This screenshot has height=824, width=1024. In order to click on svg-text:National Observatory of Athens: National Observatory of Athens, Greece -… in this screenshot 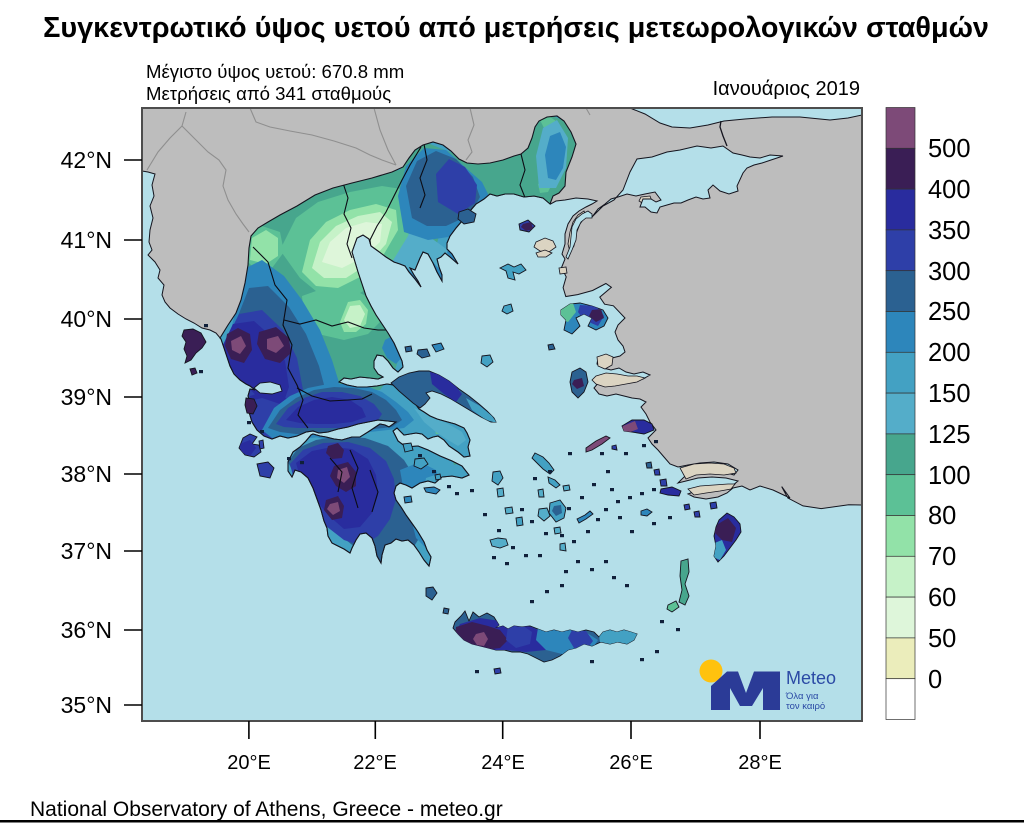, I will do `click(266, 809)`.